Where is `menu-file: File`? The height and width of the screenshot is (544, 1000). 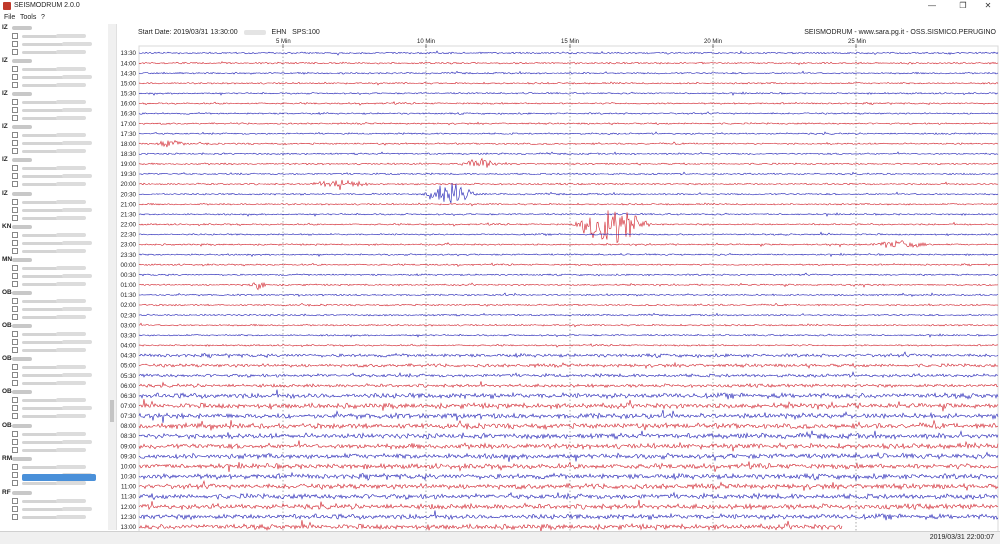 menu-file: File is located at coordinates (10, 17).